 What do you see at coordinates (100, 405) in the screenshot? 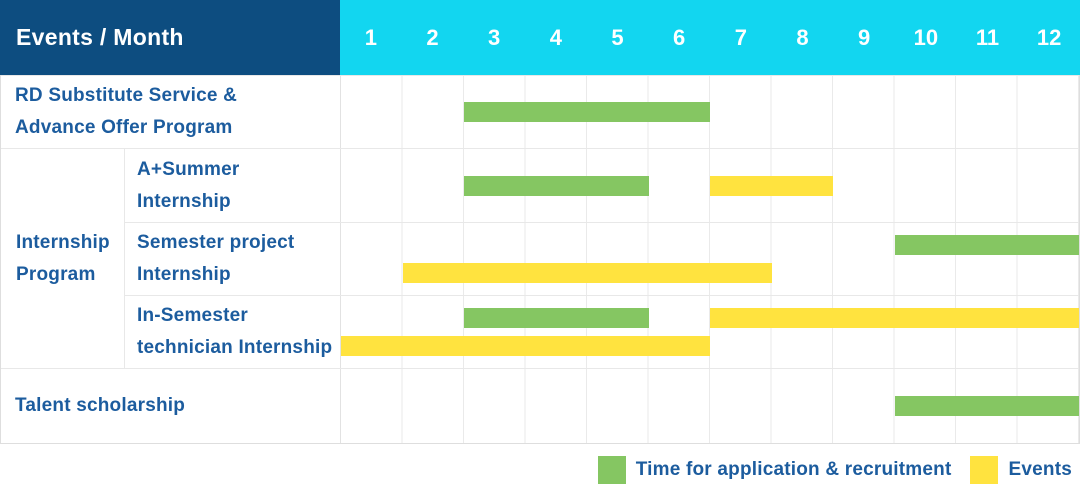
I see `row-label-line: Talent scholarship` at bounding box center [100, 405].